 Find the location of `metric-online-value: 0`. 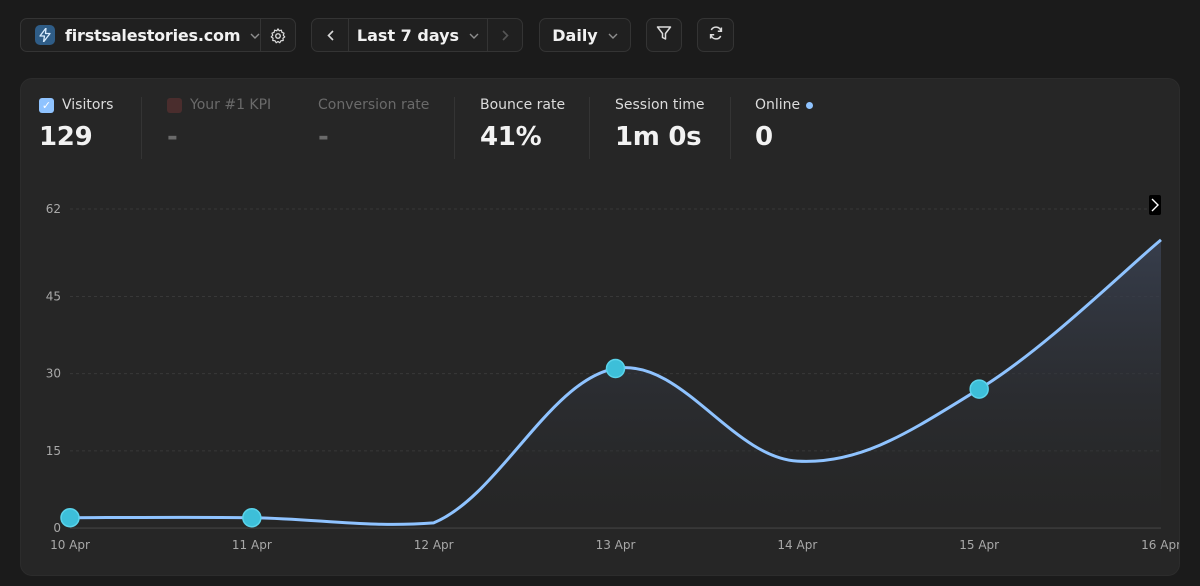

metric-online-value: 0 is located at coordinates (764, 137).